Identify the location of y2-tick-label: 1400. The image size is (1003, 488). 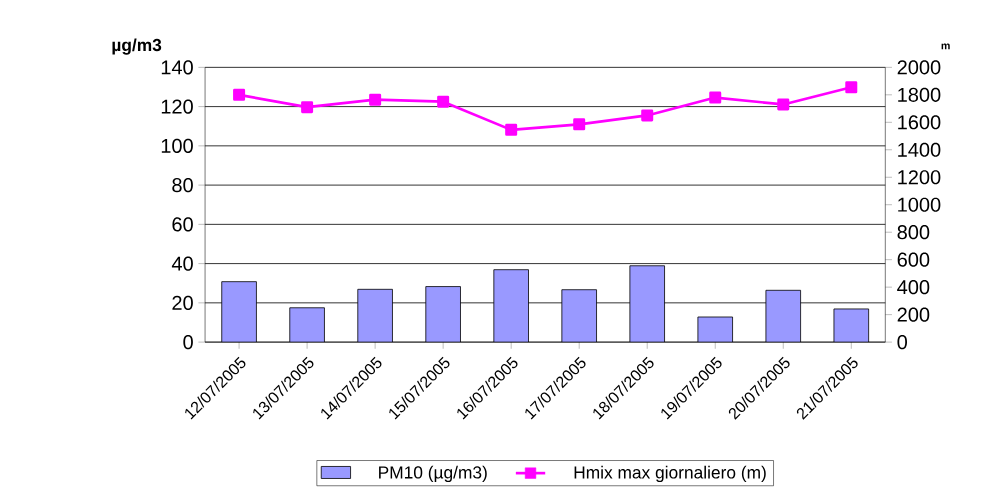
(919, 149).